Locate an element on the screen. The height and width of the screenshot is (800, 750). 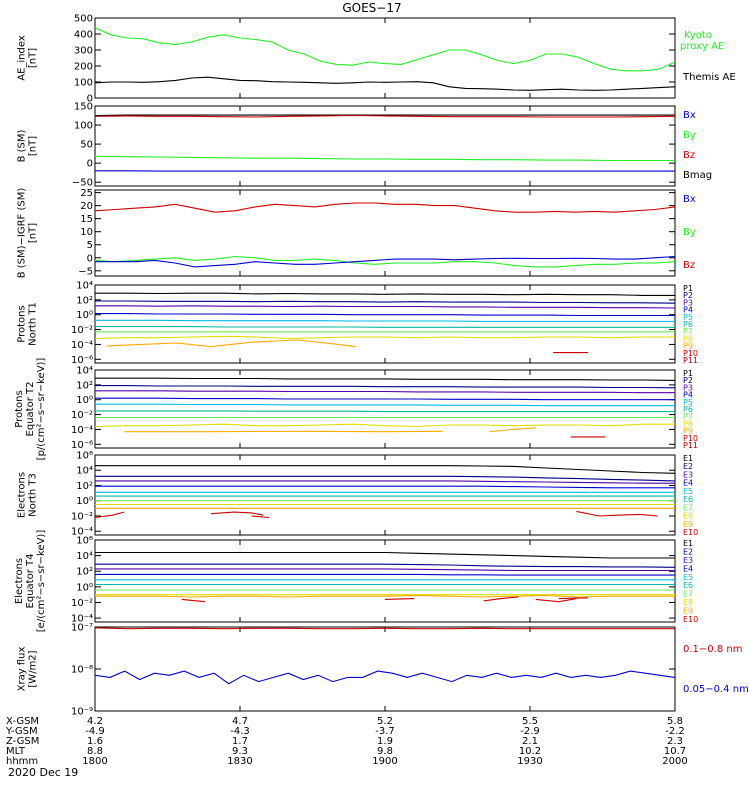
ephem-value: 2.1 is located at coordinates (530, 741).